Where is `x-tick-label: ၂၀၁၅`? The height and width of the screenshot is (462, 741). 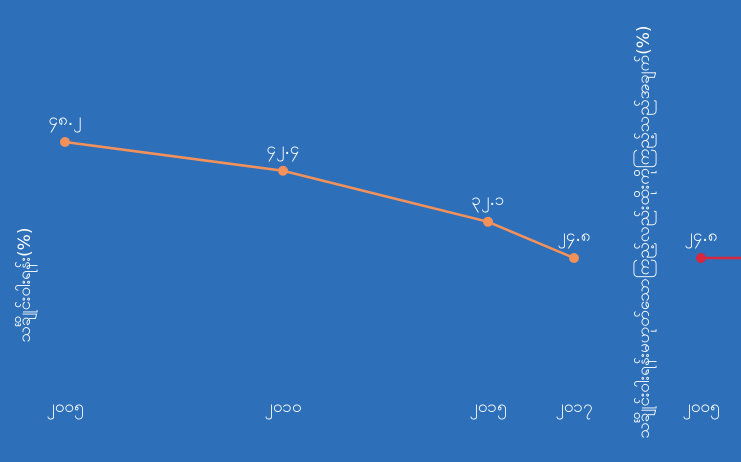 x-tick-label: ၂၀၁၅ is located at coordinates (487, 408).